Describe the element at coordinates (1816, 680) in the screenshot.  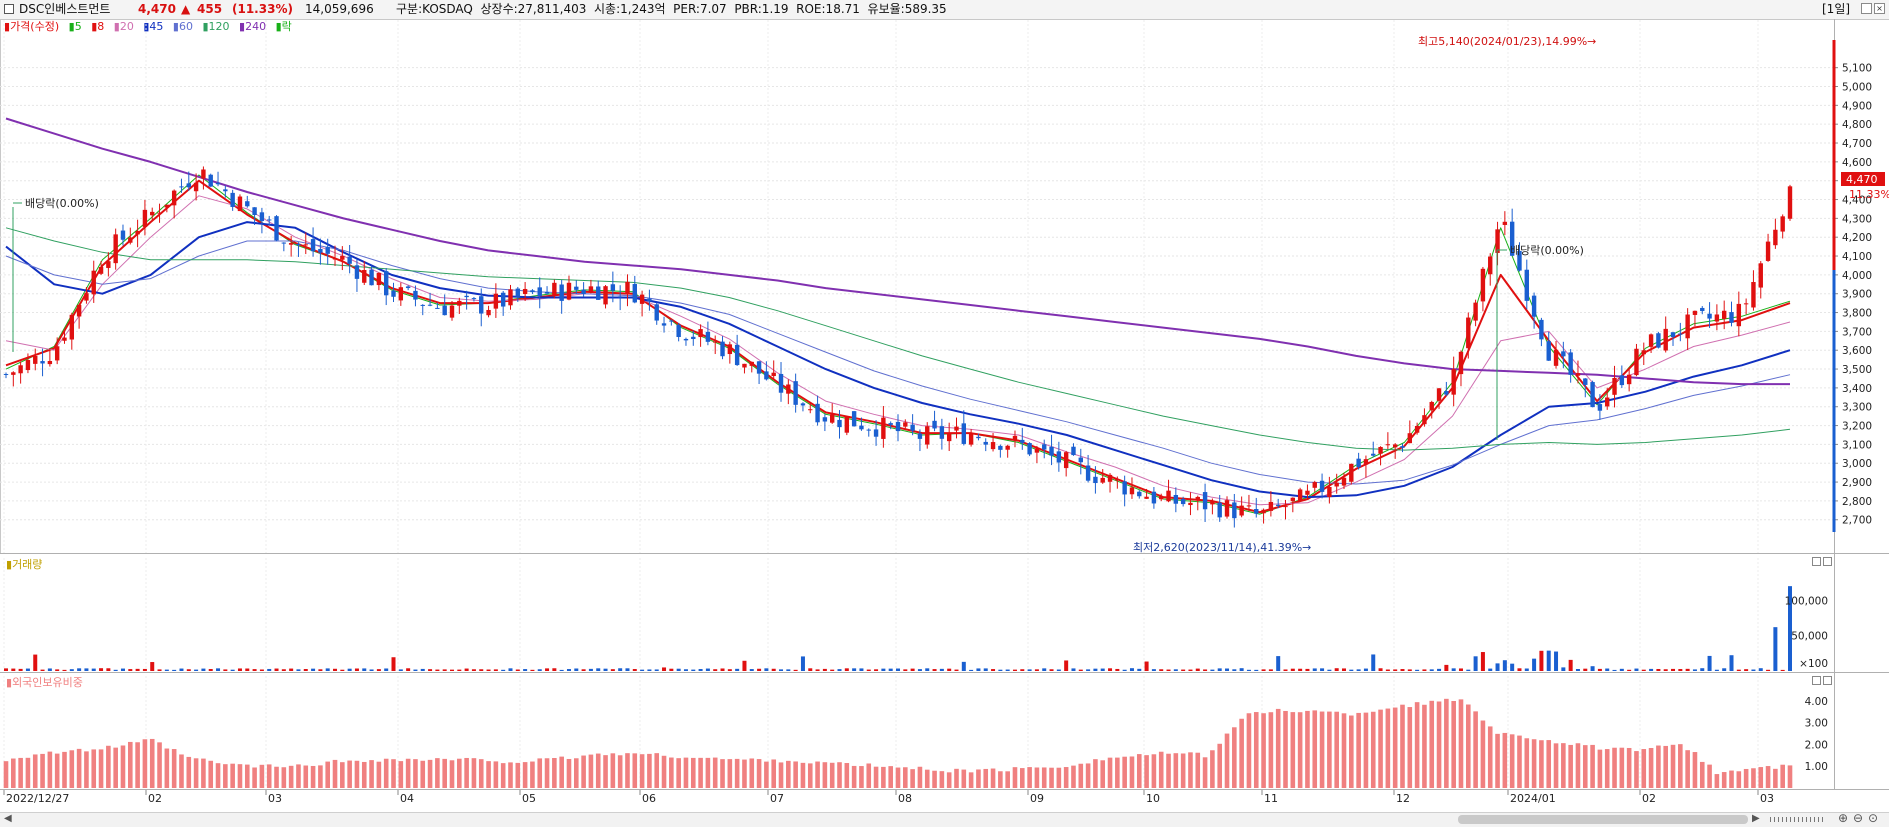
I see `foreign-maximize-icon` at that location.